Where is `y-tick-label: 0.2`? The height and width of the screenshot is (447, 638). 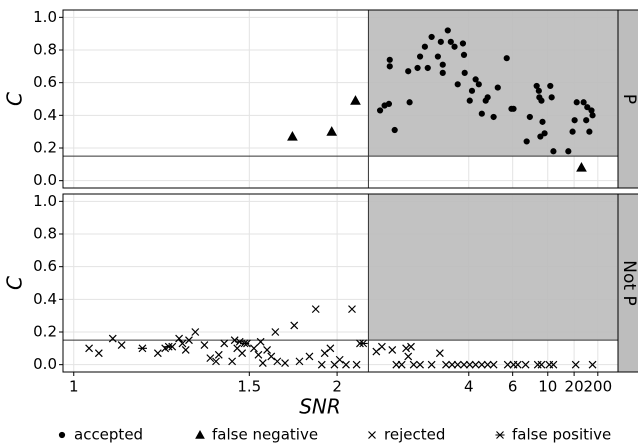
y-tick-label: 0.2 is located at coordinates (45, 147).